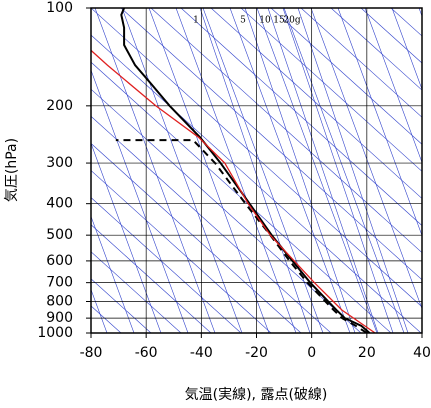 This screenshot has height=408, width=431. What do you see at coordinates (55, 333) in the screenshot?
I see `y-tick-label: 1000` at bounding box center [55, 333].